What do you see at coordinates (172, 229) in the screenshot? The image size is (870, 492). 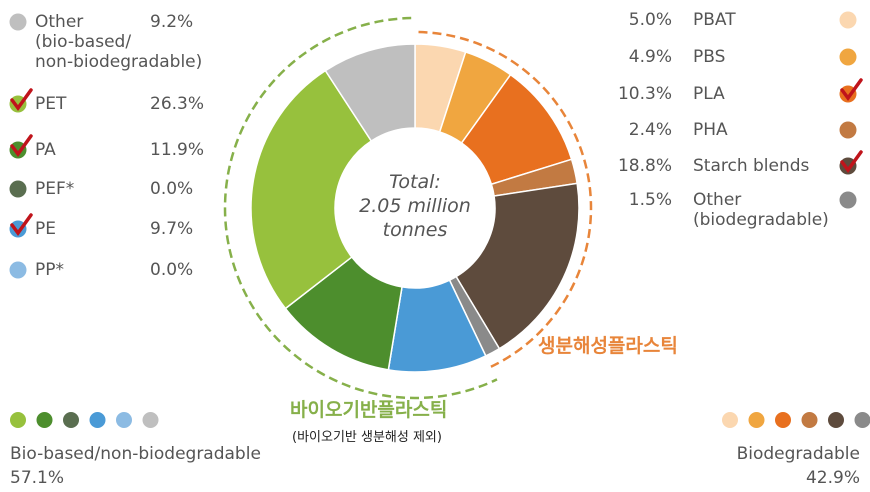 I see `value-label: 9.7%` at bounding box center [172, 229].